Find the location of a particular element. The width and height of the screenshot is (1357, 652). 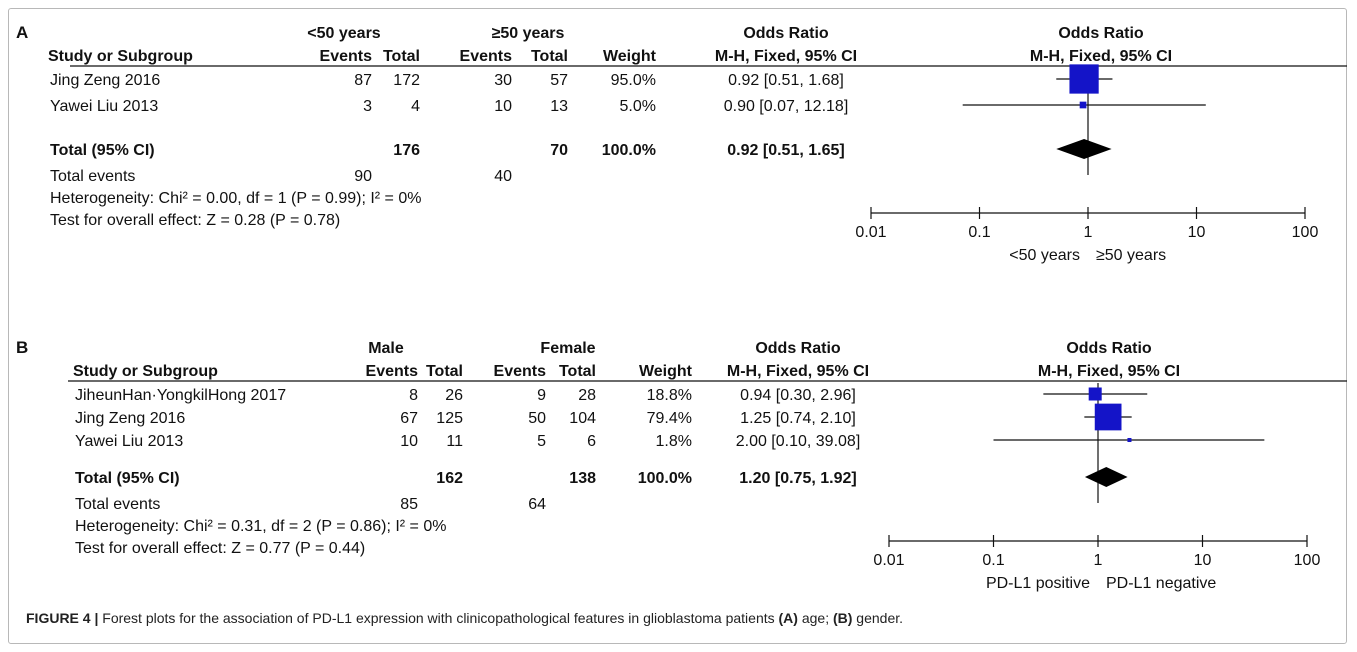

events-header-2: Events is located at coordinates (486, 56).